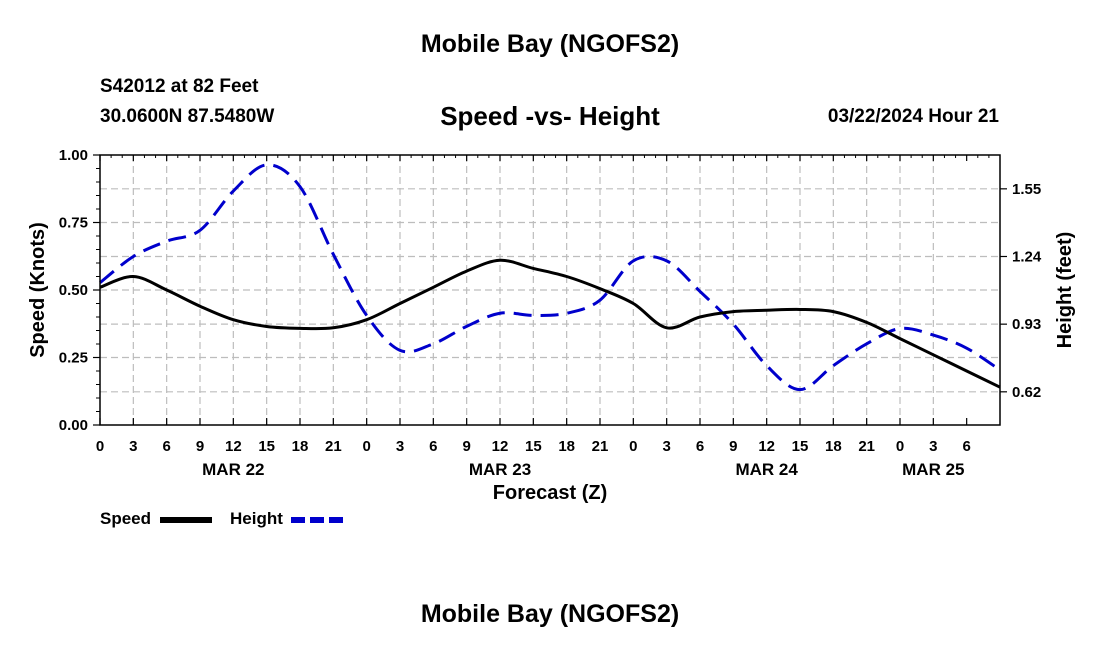 The height and width of the screenshot is (650, 1100). I want to click on y-tick-label-left: 0.75, so click(73, 223).